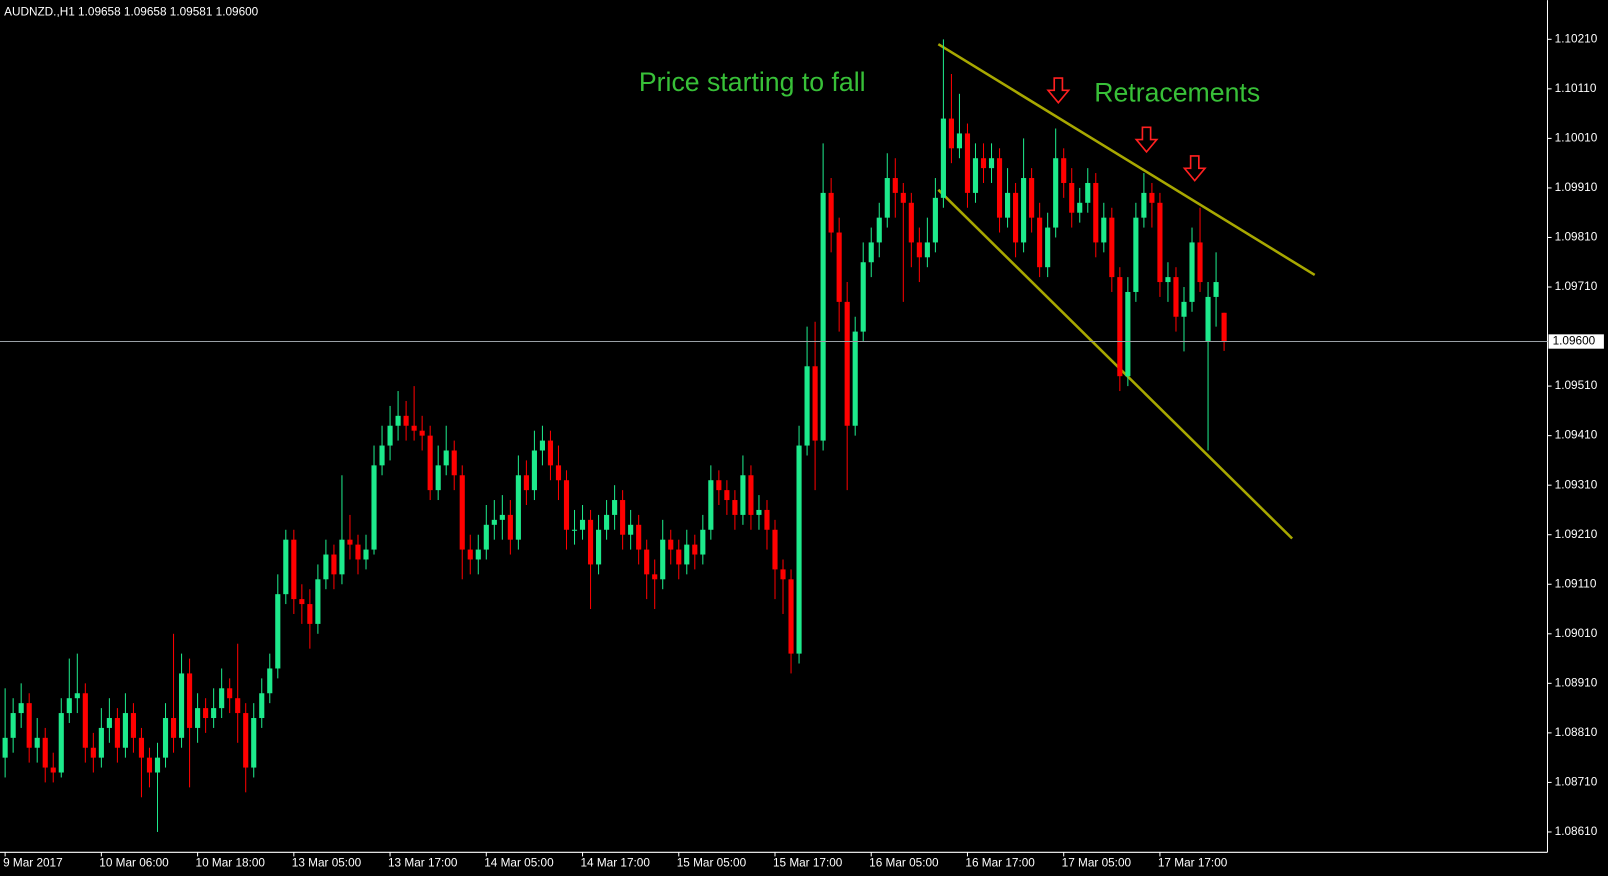  What do you see at coordinates (1576, 583) in the screenshot?
I see `y-tick-label: 1.09110` at bounding box center [1576, 583].